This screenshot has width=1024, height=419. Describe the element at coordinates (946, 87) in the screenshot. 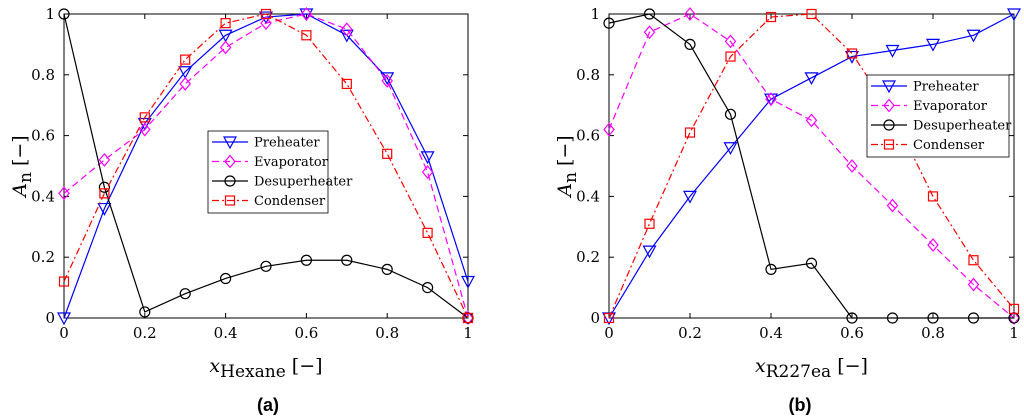

I see `legend-label: Preheater` at that location.